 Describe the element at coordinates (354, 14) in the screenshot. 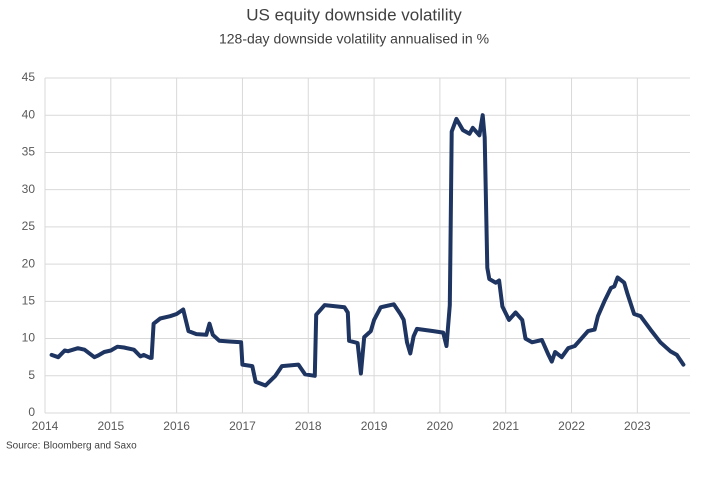

I see `chart-title: US equity downside volatility` at that location.